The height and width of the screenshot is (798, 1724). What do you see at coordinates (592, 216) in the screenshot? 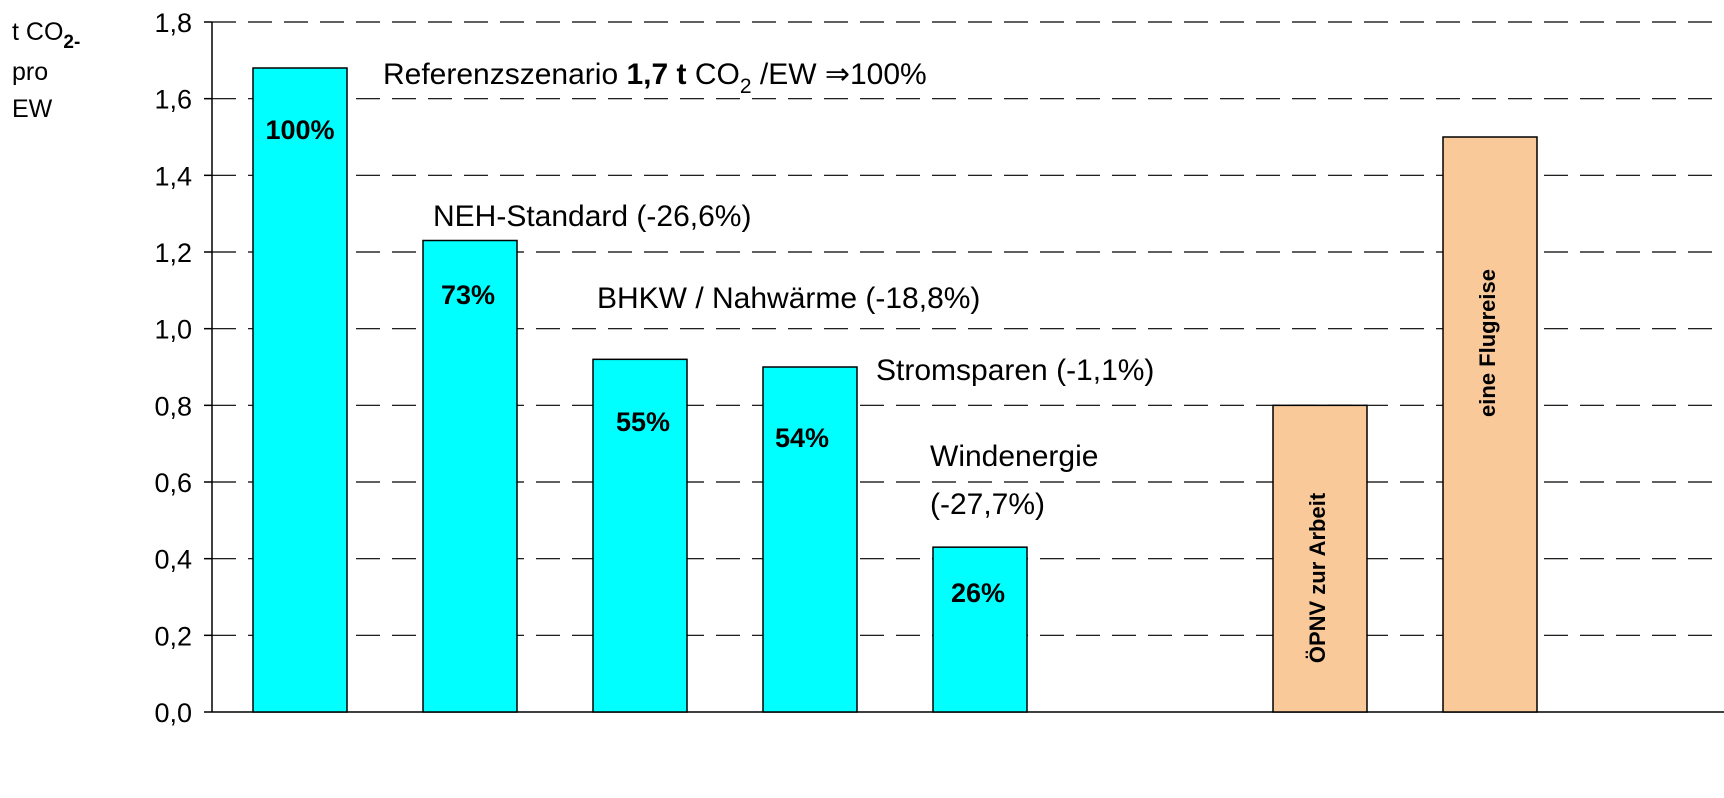
I see `annotation: NEH-Standard (-26,6%)` at bounding box center [592, 216].